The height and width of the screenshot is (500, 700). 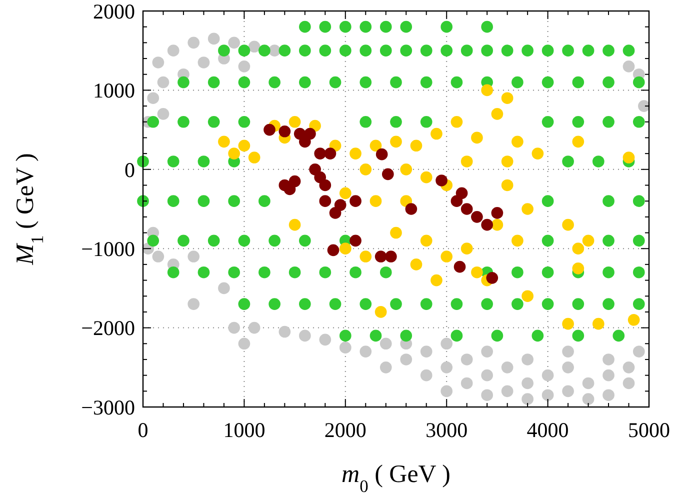 What do you see at coordinates (114, 90) in the screenshot?
I see `y-tick-label: 1000` at bounding box center [114, 90].